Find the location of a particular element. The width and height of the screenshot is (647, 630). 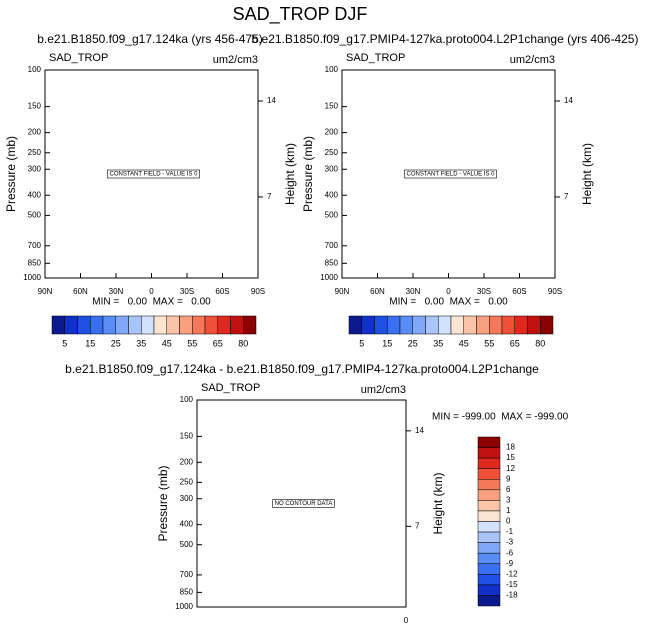

left-label: SAD_TROP is located at coordinates (375, 58).